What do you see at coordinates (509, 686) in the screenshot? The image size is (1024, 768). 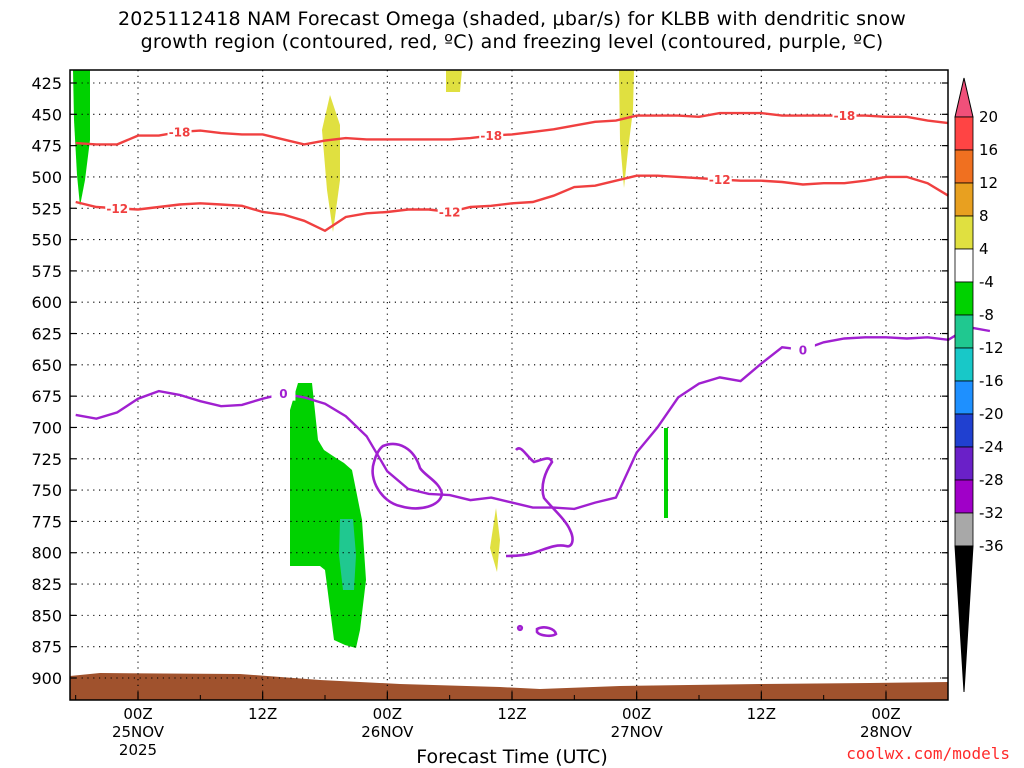 I see `terrain-ground` at bounding box center [509, 686].